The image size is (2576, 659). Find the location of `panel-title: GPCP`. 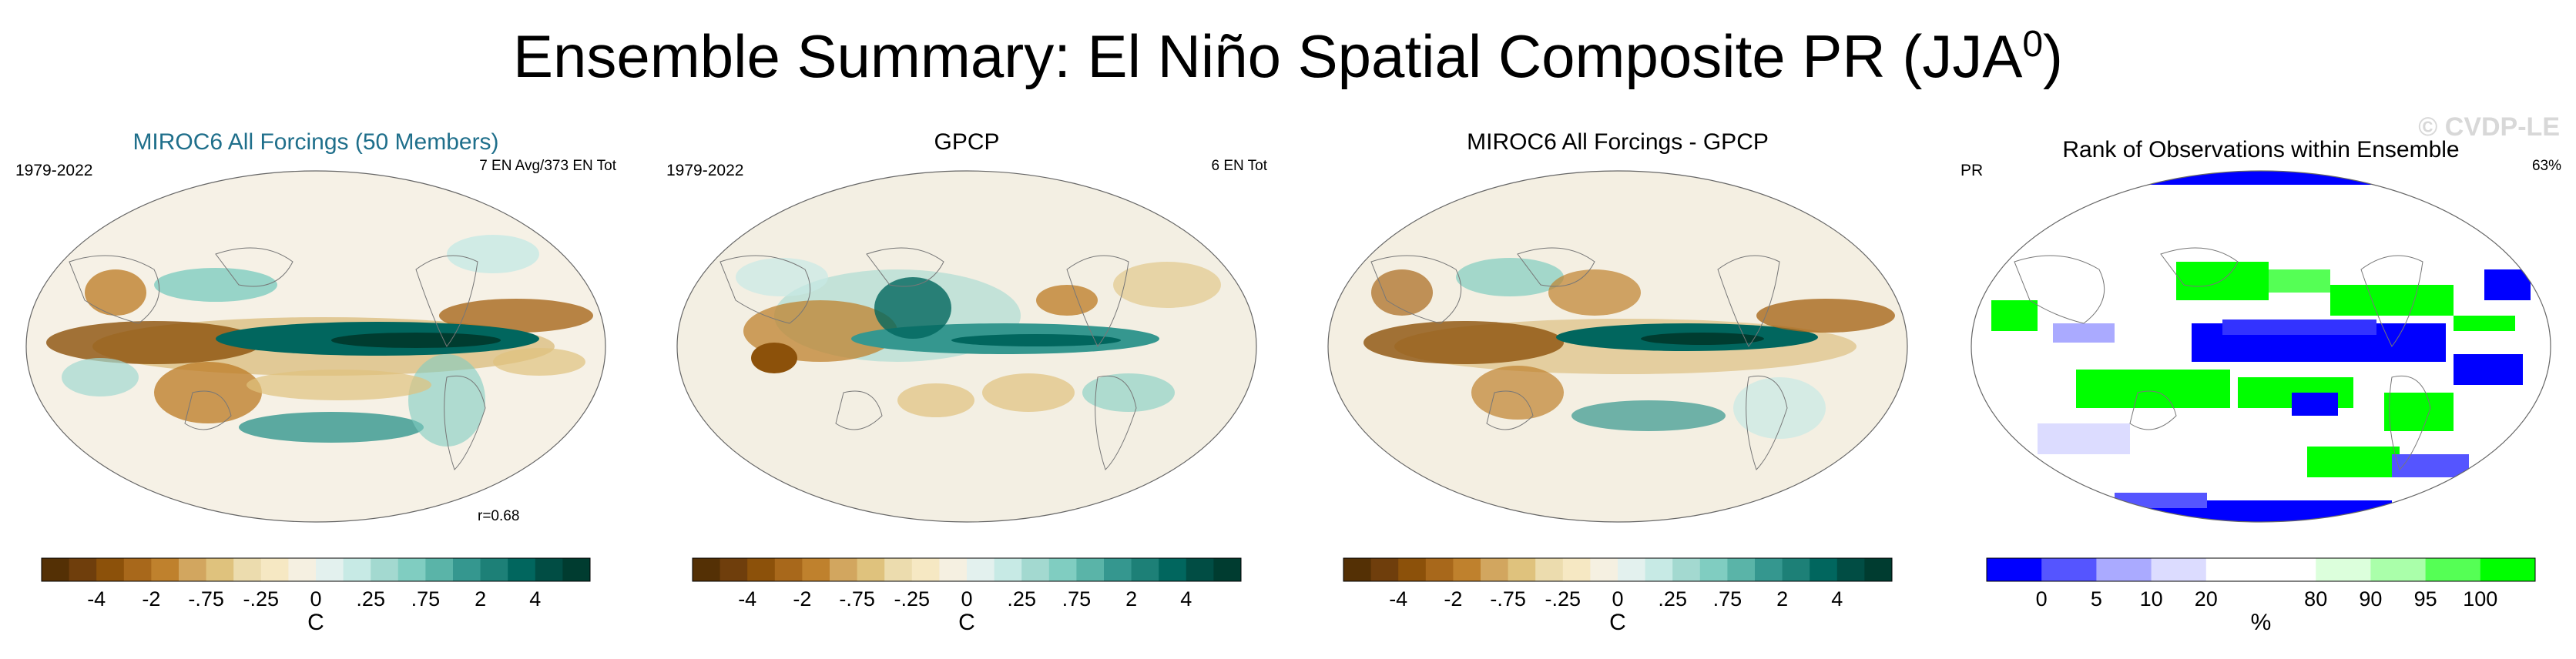

panel-title: GPCP is located at coordinates (967, 142).